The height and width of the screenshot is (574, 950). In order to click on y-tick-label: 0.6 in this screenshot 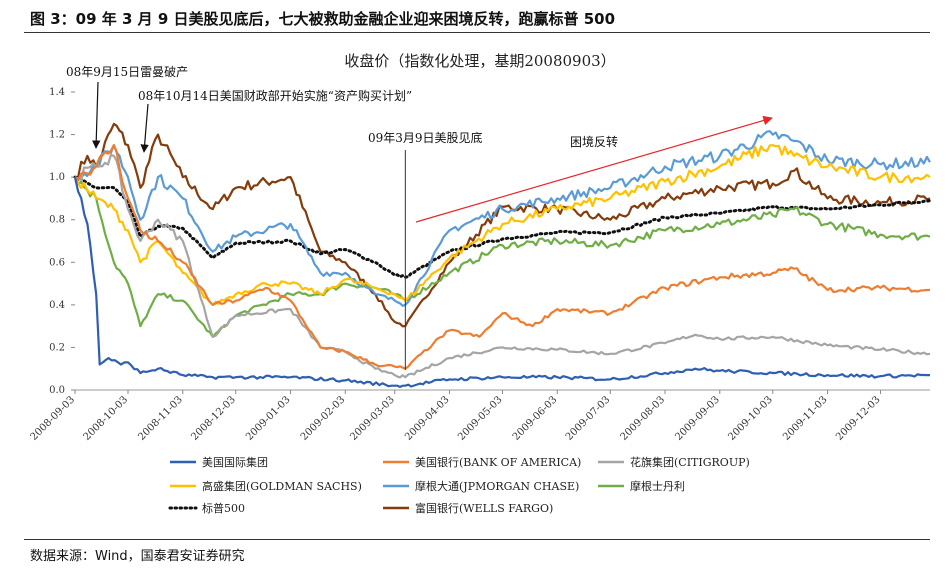, I will do `click(57, 262)`.